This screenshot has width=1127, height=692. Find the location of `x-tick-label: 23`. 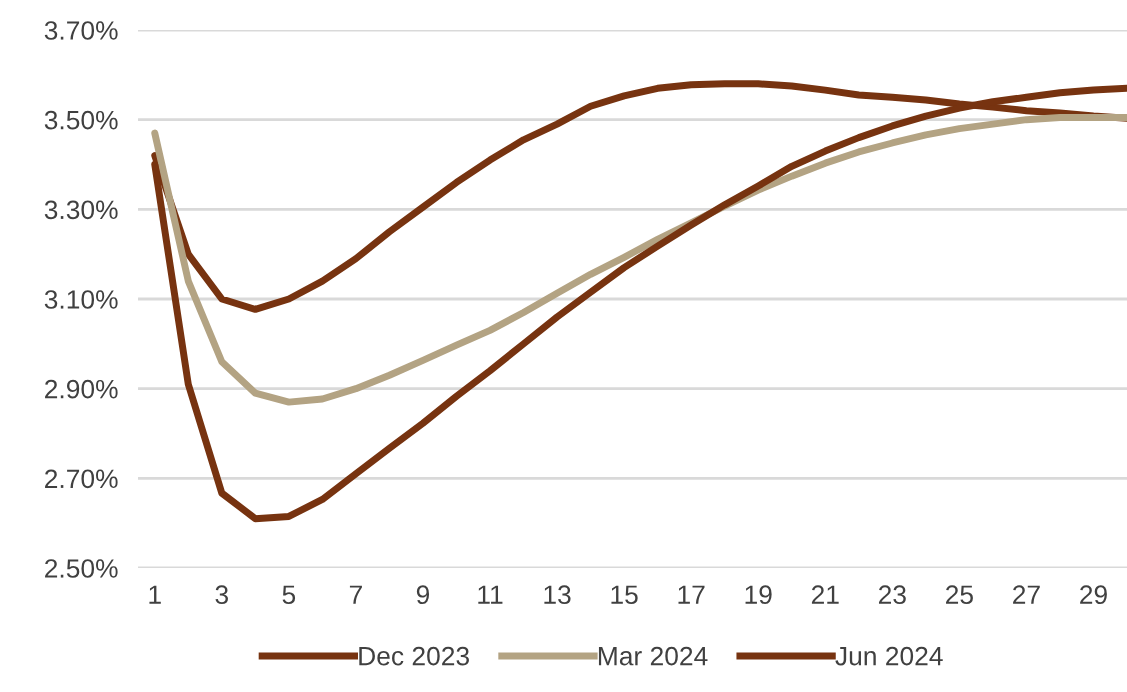

x-tick-label: 23 is located at coordinates (892, 595).